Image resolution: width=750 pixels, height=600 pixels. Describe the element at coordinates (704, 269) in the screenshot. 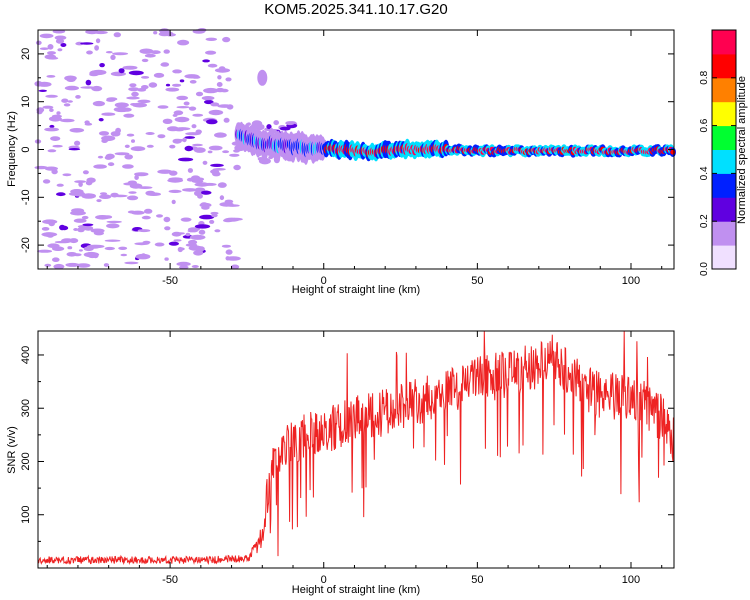

I see `colorbar-tick-label: 0.0` at that location.